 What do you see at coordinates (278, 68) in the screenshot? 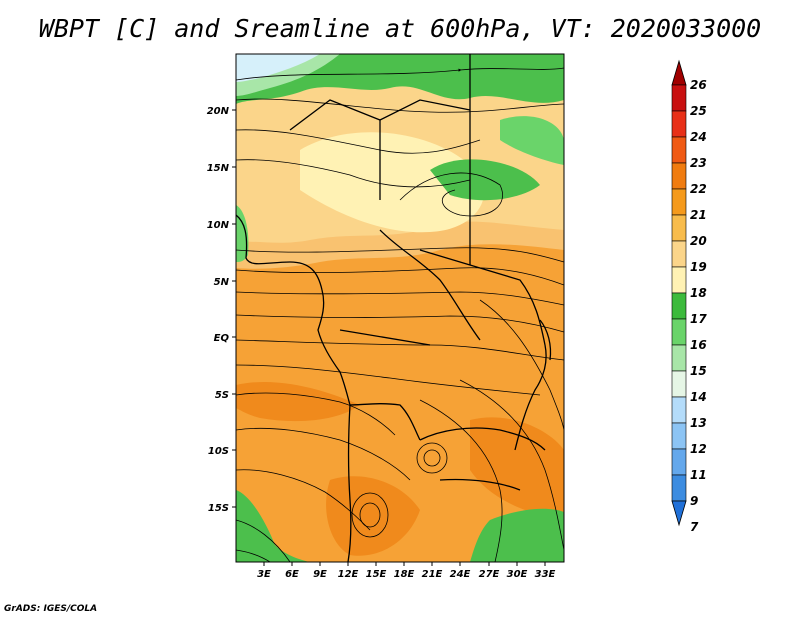
I see `field-pale-blue` at bounding box center [278, 68].